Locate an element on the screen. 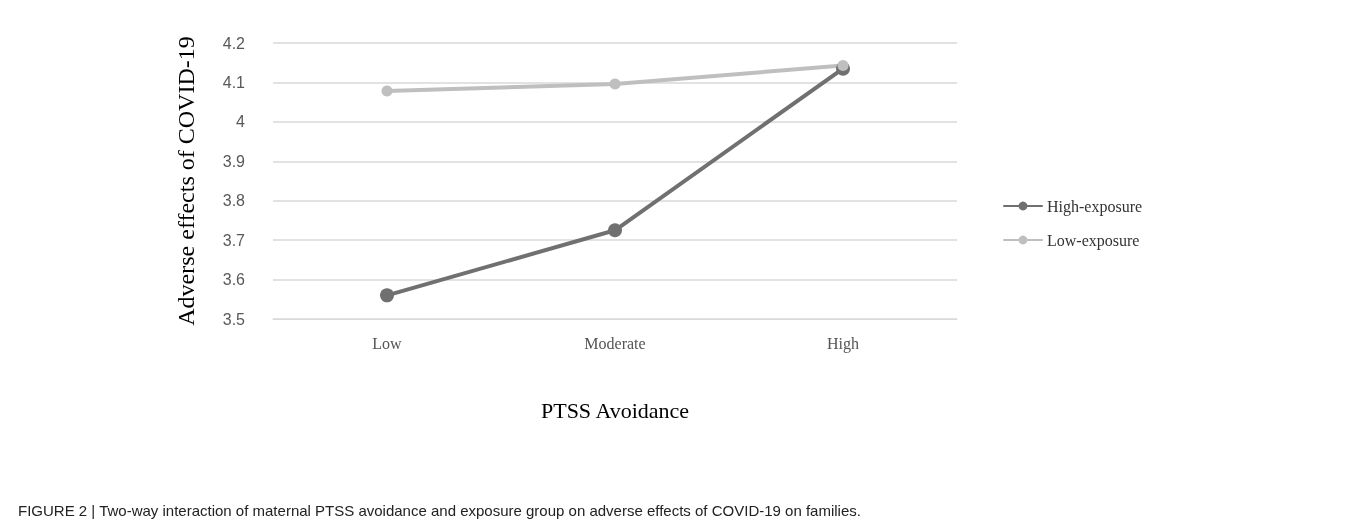 This screenshot has height=529, width=1357. x-tick-label: Low is located at coordinates (387, 343).